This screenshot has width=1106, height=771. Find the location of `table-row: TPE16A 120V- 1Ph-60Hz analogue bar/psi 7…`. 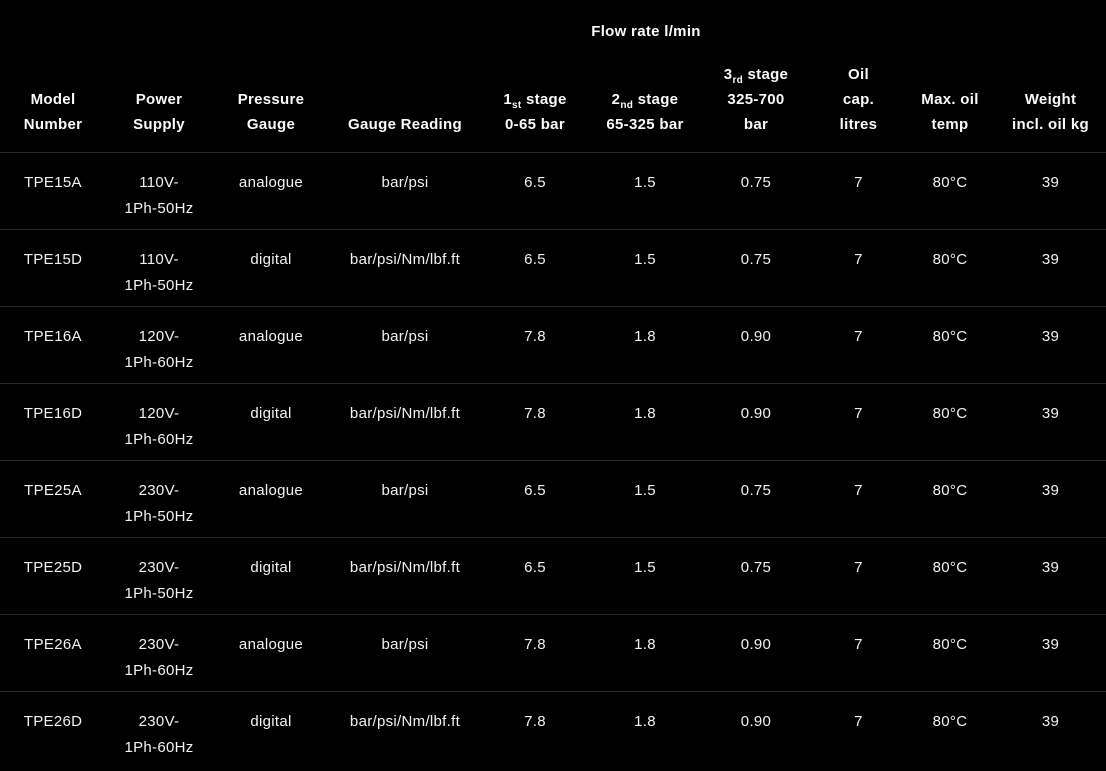

table-row: TPE16A 120V- 1Ph-60Hz analogue bar/psi 7… is located at coordinates (553, 345).